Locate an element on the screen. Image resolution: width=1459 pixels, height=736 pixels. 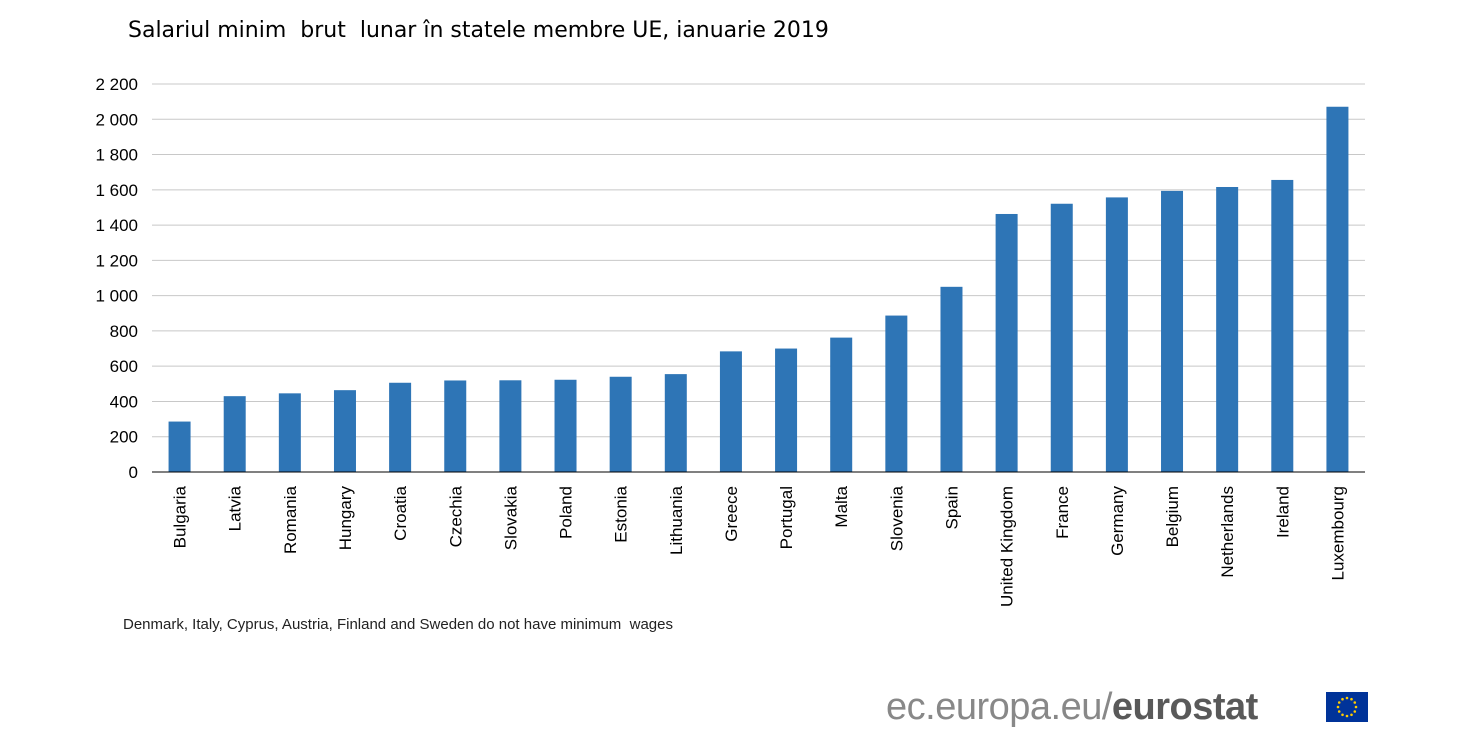
x-tick-label: Netherlands is located at coordinates (1227, 532).